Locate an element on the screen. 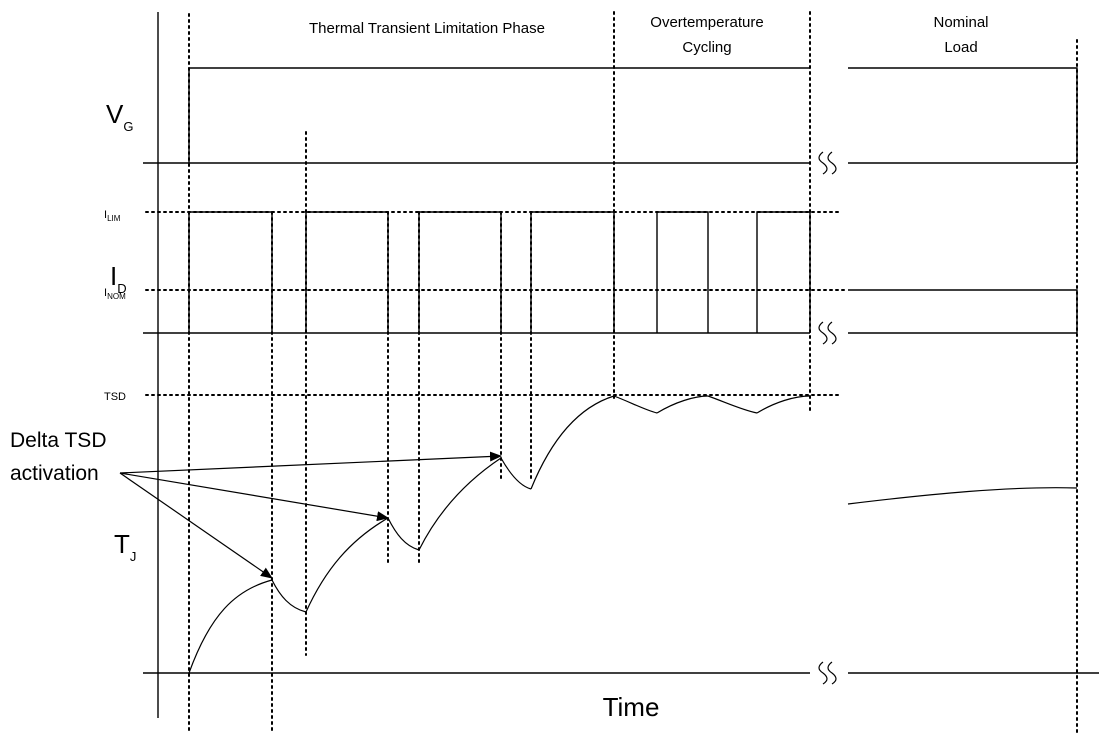  axis-break-marks is located at coordinates (827, 418).